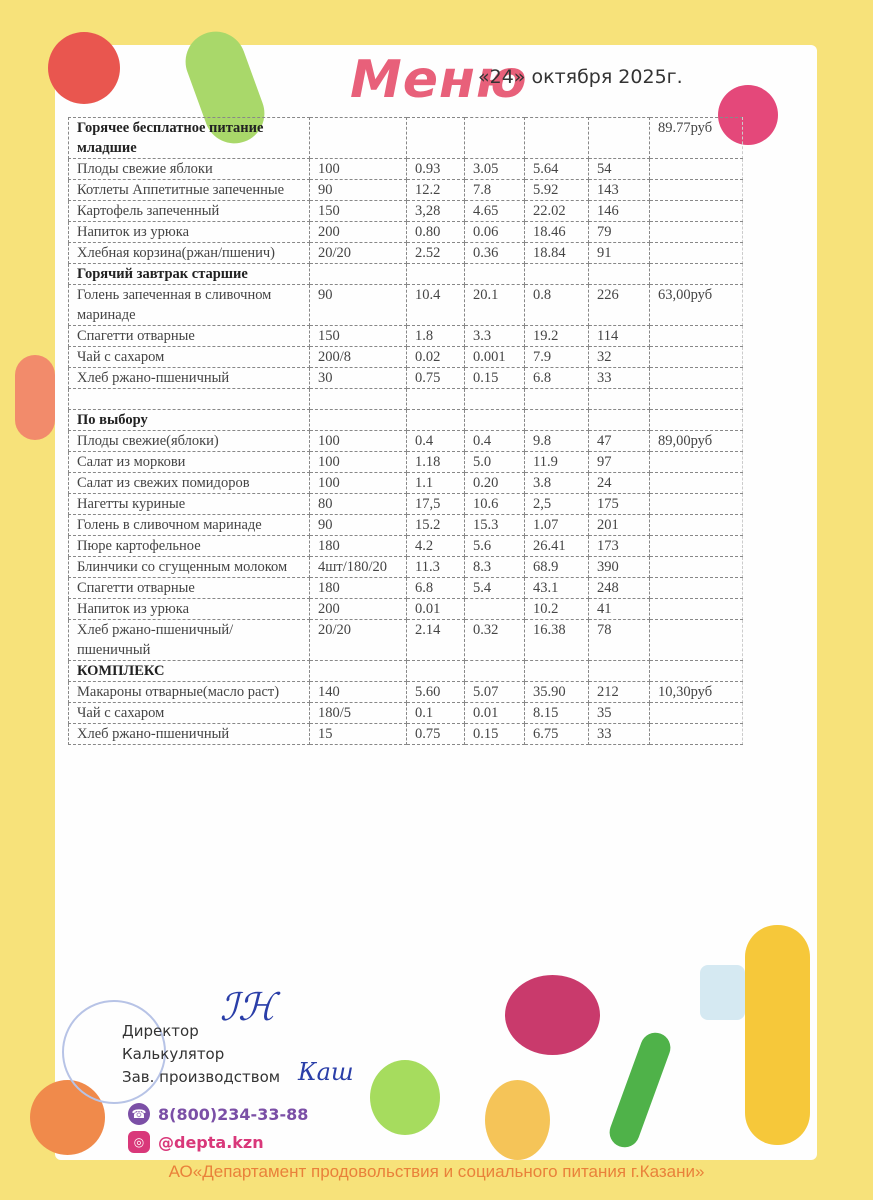 This screenshot has height=1200, width=873. Describe the element at coordinates (619, 609) in the screenshot. I see `calories: 41` at that location.